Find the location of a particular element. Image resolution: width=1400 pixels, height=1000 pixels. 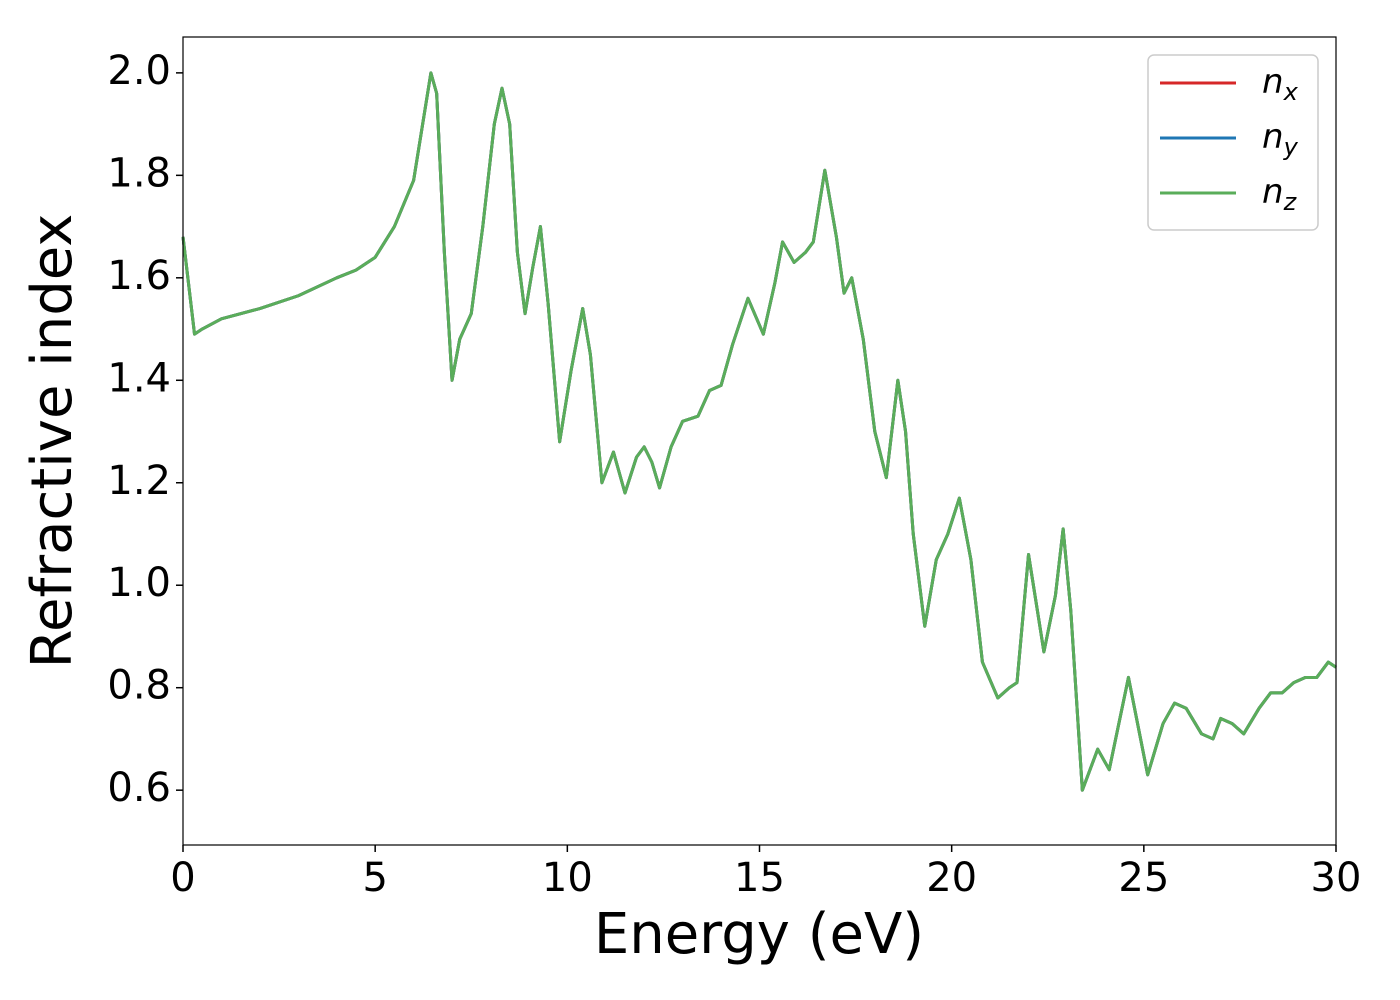

y-axis-label: Refractive index is located at coordinates (52, 441).